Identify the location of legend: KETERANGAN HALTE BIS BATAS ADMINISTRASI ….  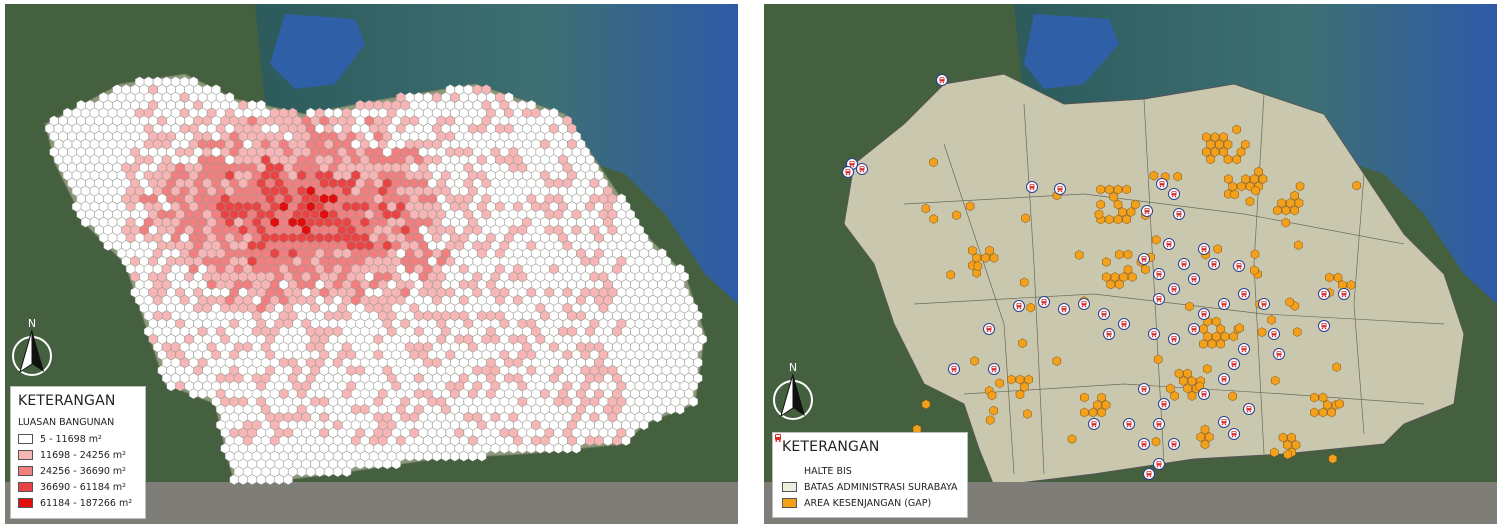
(870, 475).